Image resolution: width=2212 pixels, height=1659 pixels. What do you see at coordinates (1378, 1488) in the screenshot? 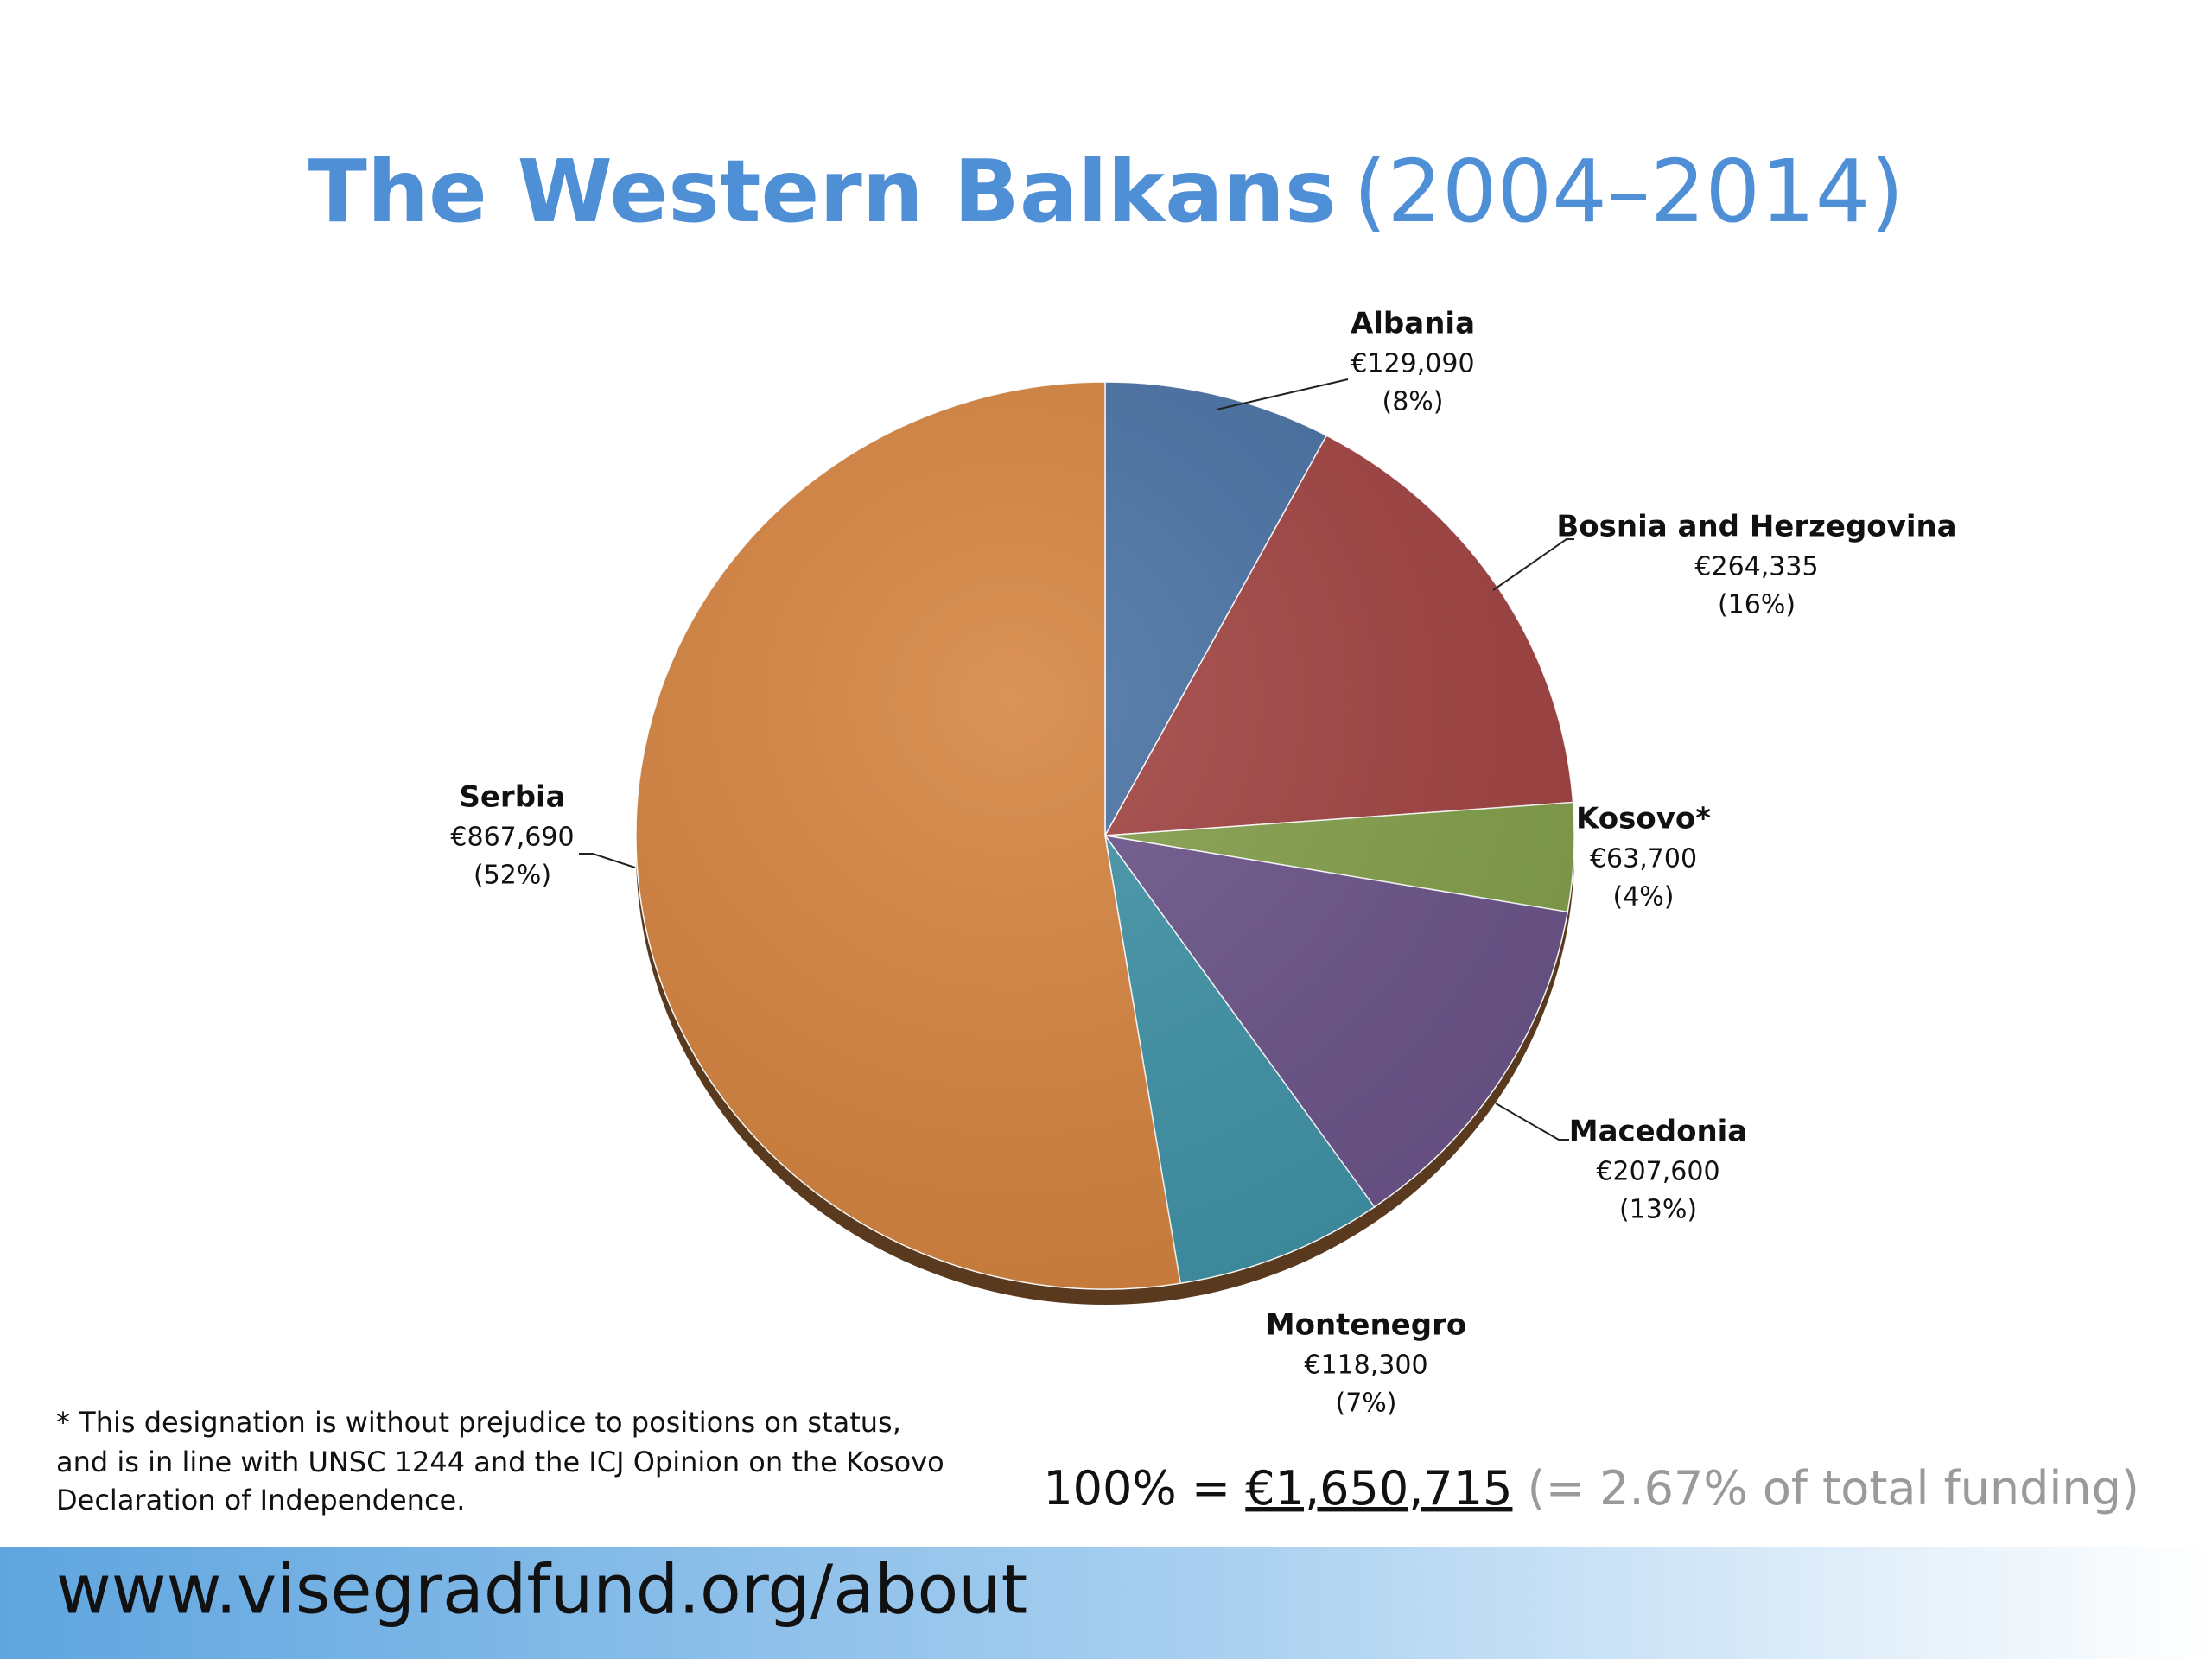
I see `total: €1,650,715` at bounding box center [1378, 1488].